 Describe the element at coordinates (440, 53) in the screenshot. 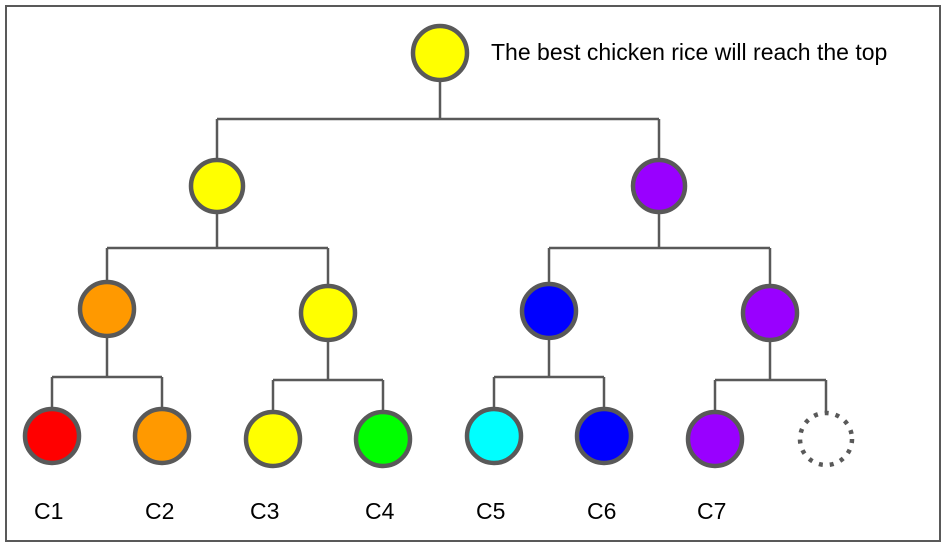

I see `node-root` at that location.